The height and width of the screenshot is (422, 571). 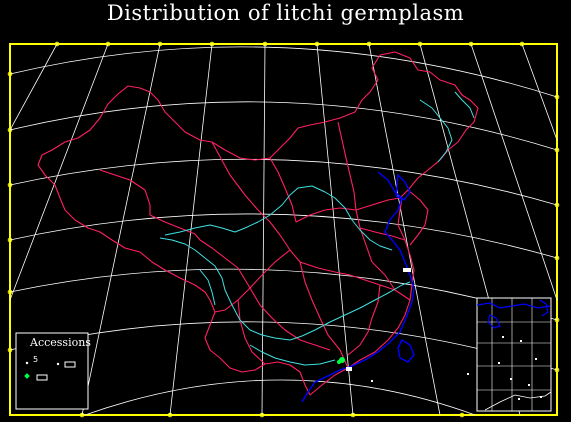 I want to click on map-title: Distribution of litchi germplasm, so click(x=285, y=13).